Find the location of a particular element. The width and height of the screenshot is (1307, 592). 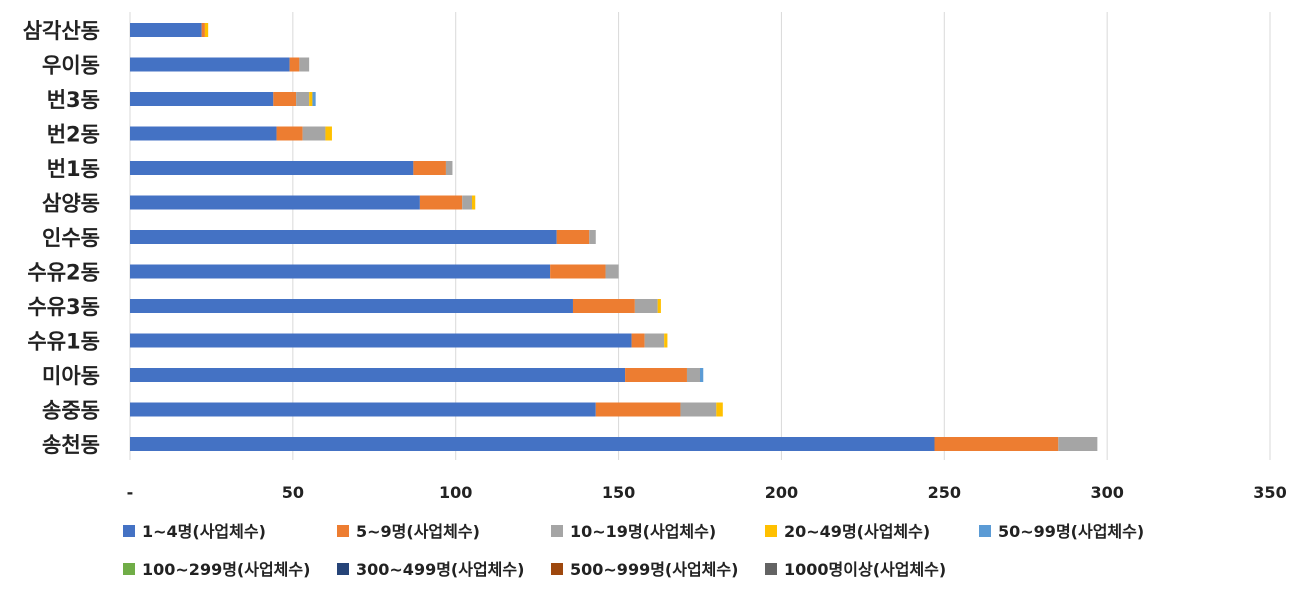

category-label: 인수동 is located at coordinates (71, 238).